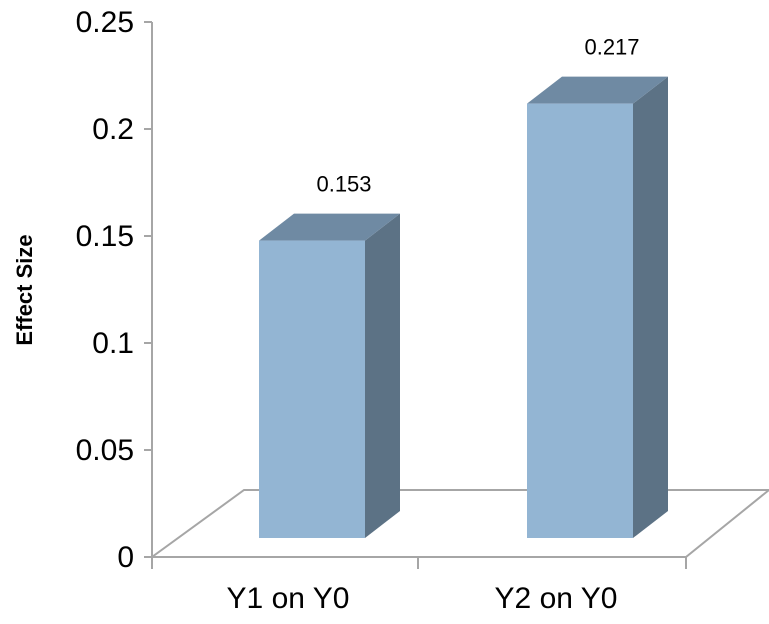 This screenshot has width=769, height=624. I want to click on y-axis-title: Effect Size, so click(24, 289).